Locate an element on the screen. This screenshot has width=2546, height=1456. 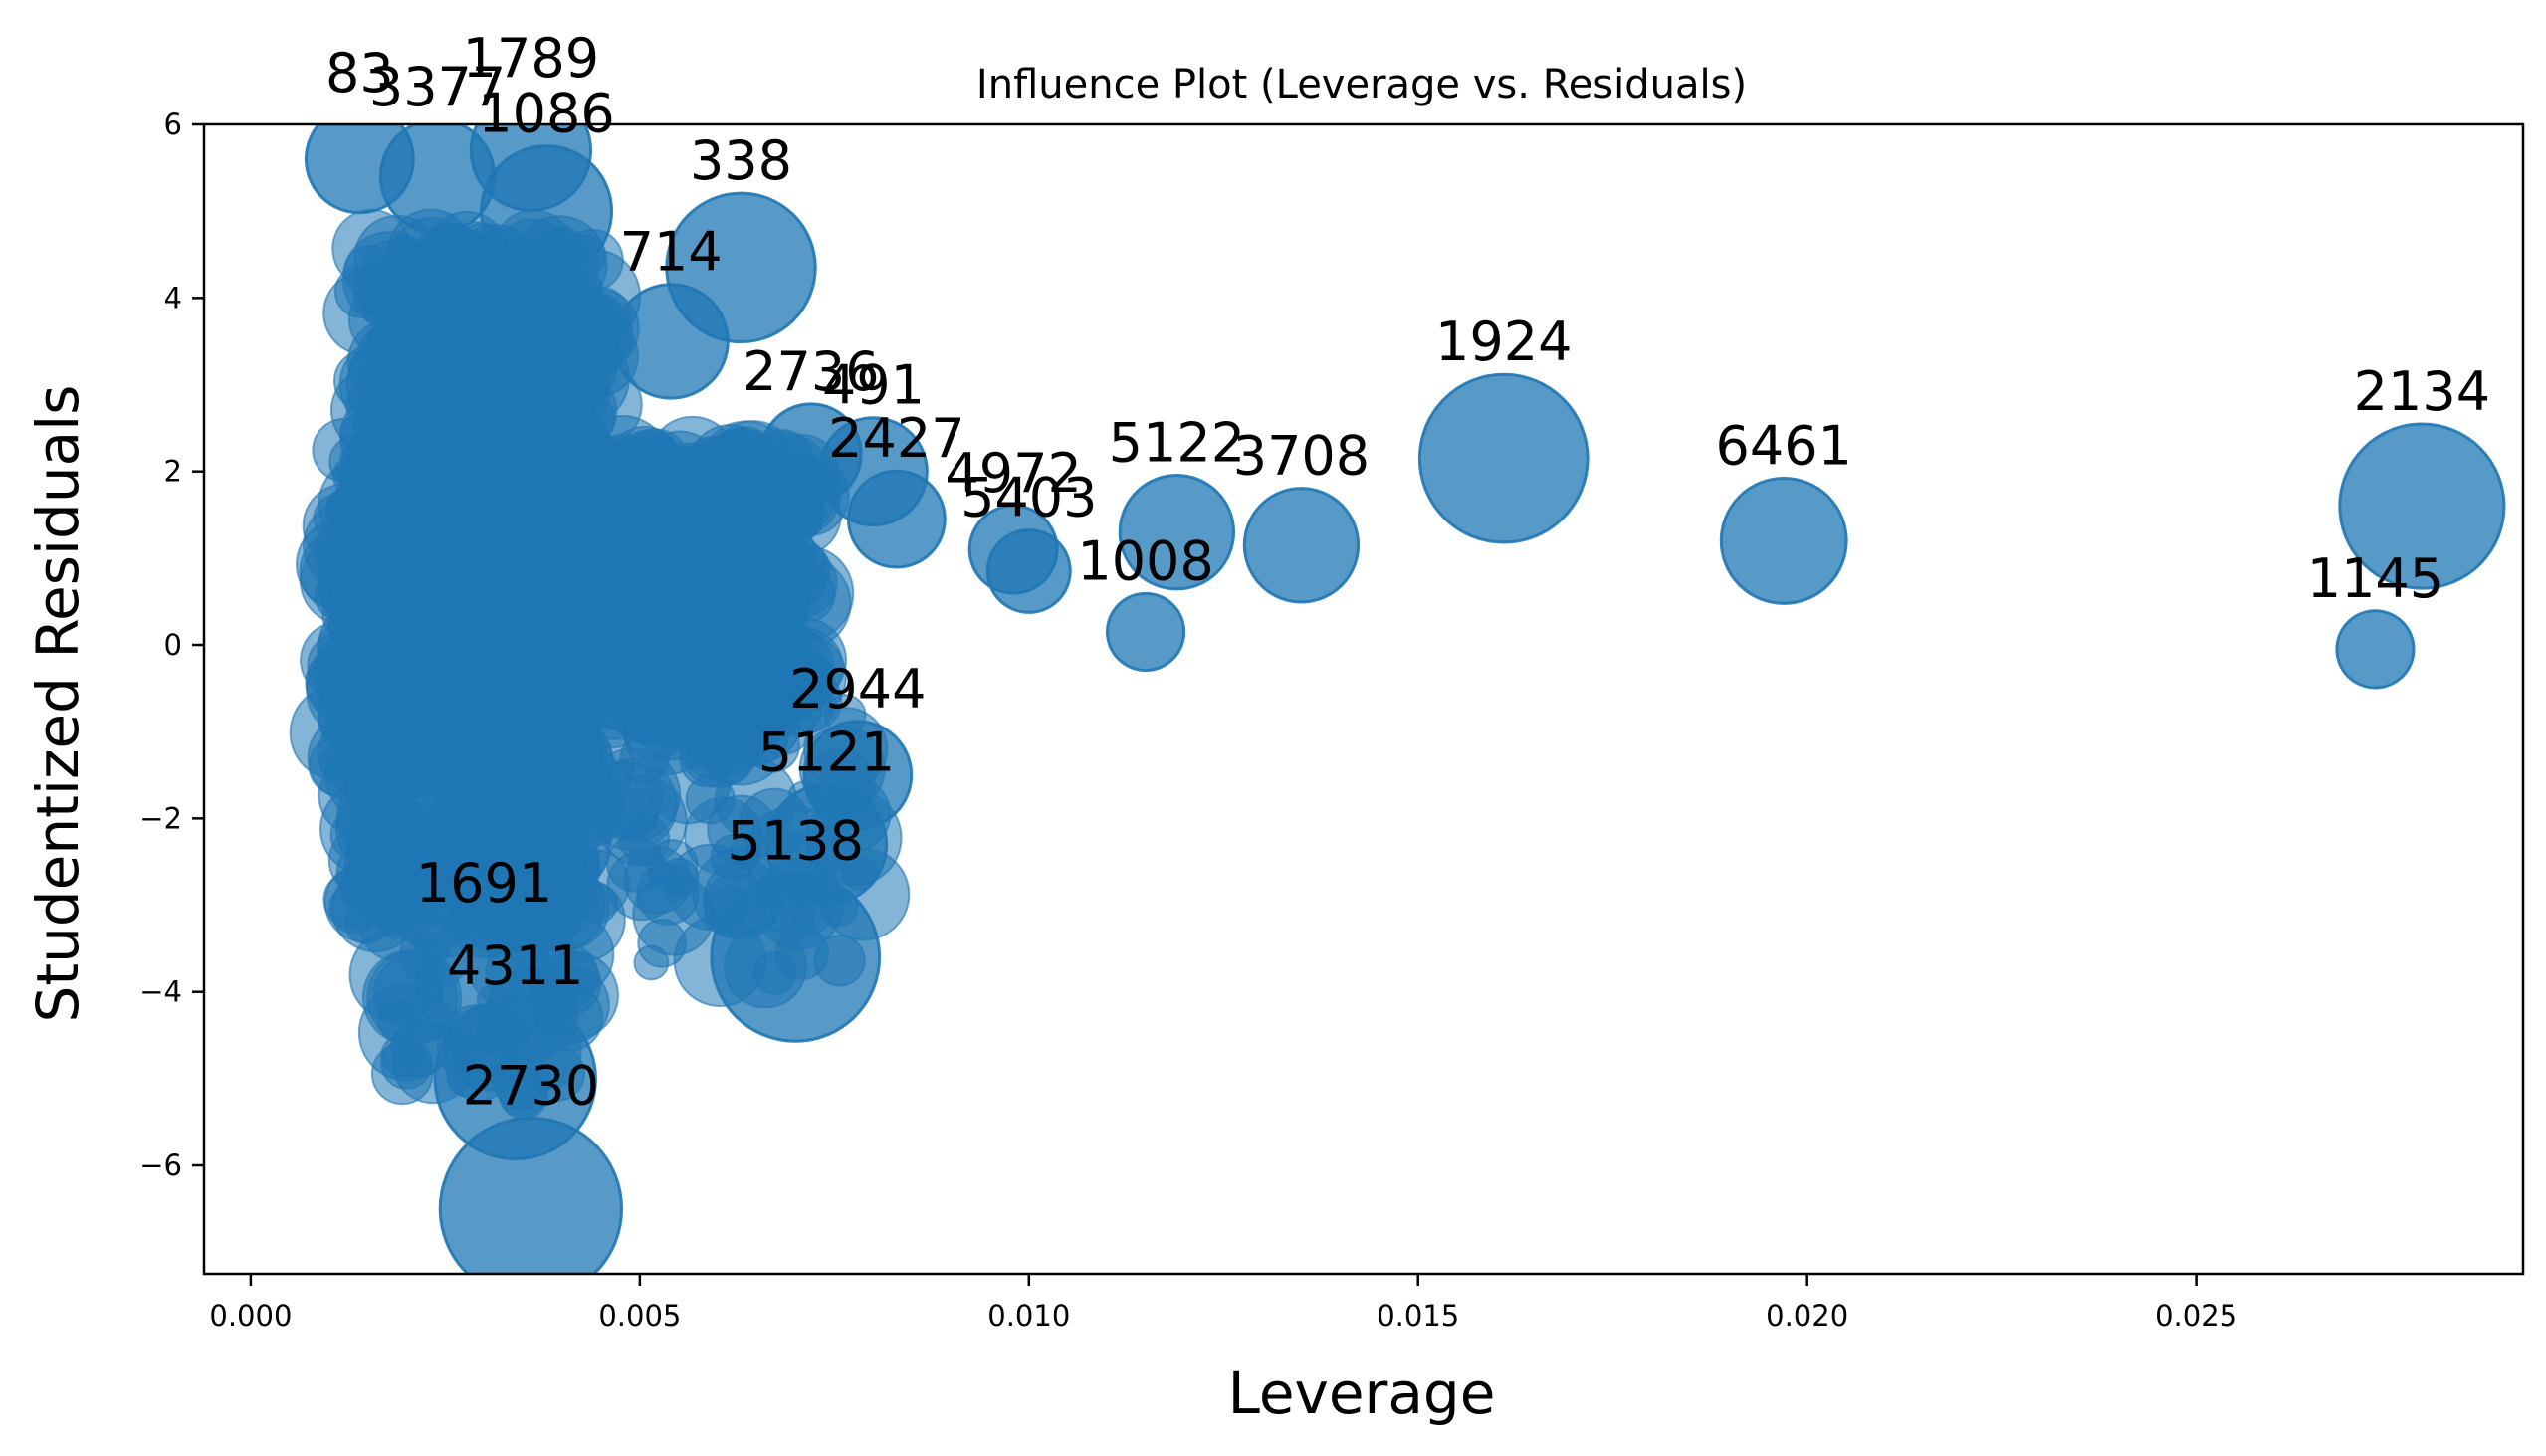
point-1924 is located at coordinates (1503, 458).